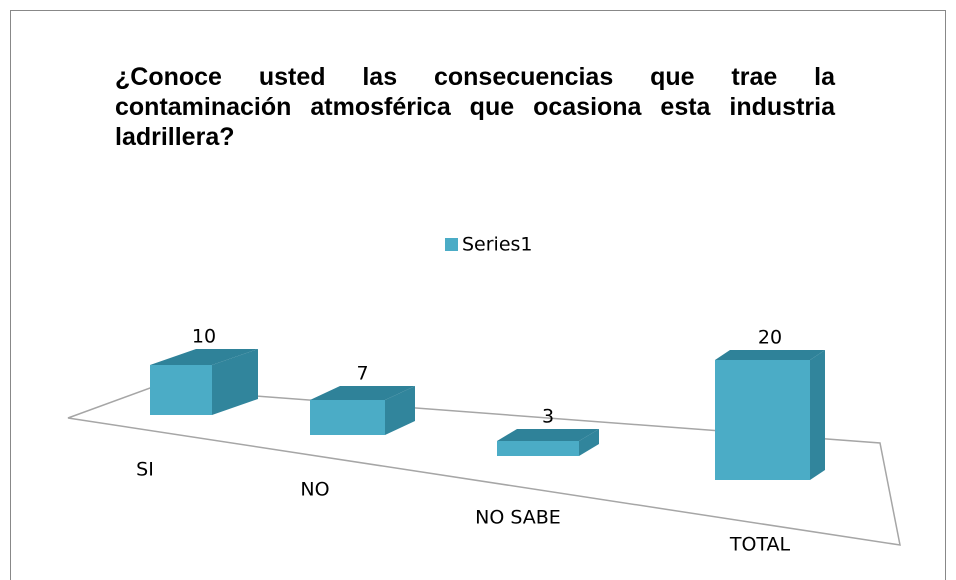  Describe the element at coordinates (770, 338) in the screenshot. I see `data-label: 20` at that location.